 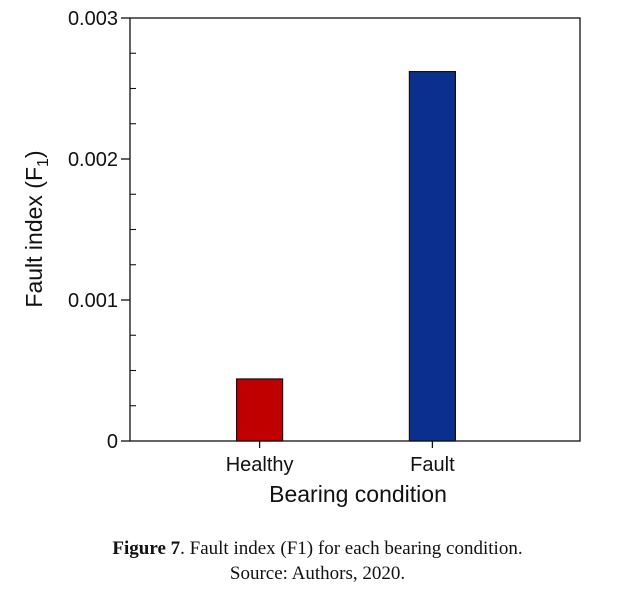 I want to click on bar-healthy, so click(x=260, y=410).